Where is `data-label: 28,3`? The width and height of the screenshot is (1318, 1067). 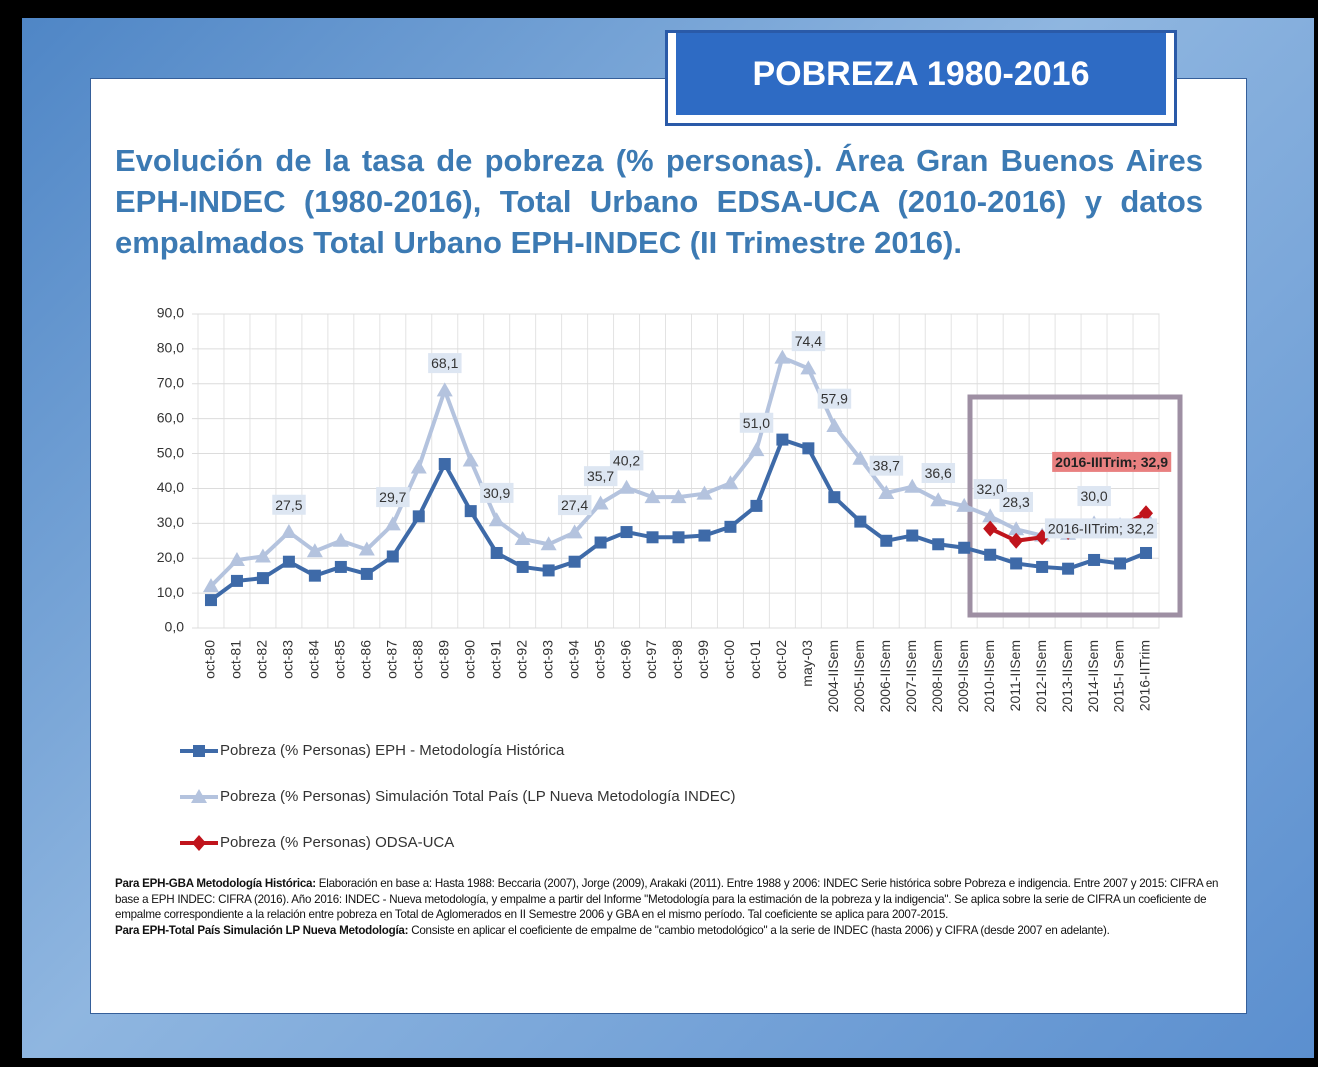
data-label: 28,3 is located at coordinates (1016, 502).